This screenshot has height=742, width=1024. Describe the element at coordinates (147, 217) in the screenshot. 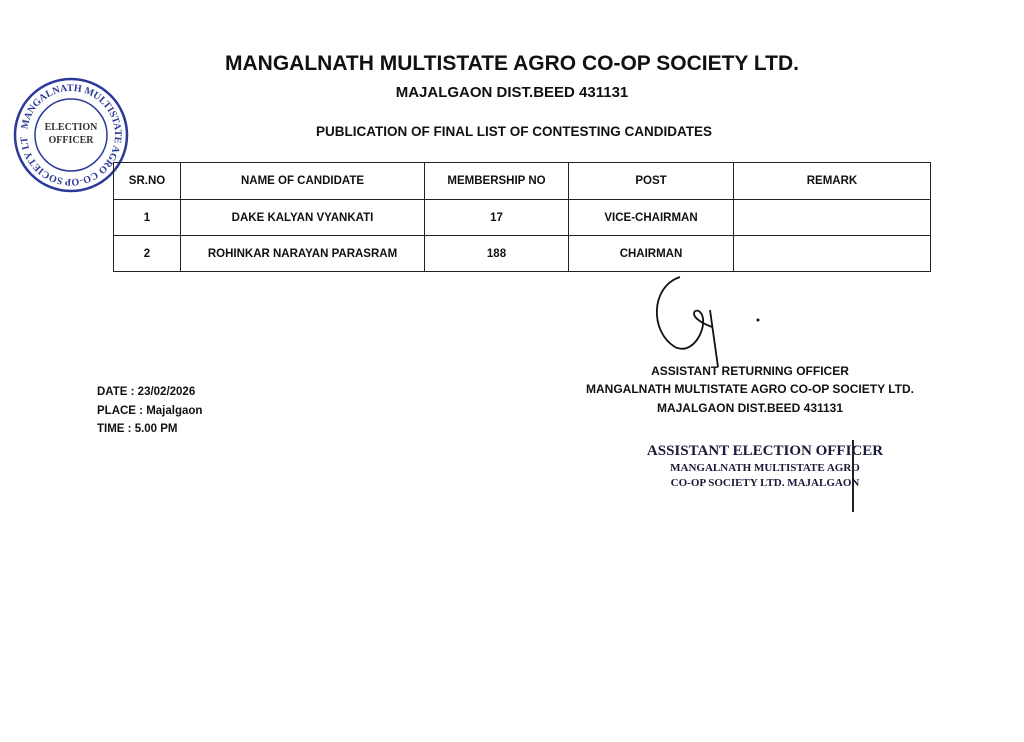

I see `cell-sr-no: 1` at that location.